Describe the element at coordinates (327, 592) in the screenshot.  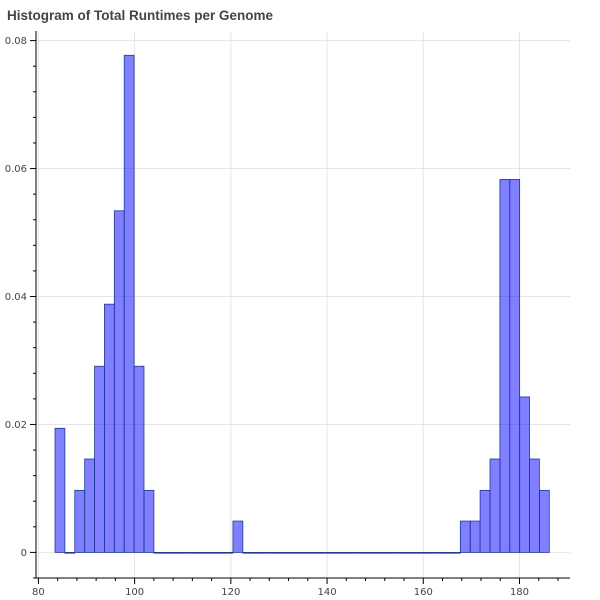
I see `x-tick-label: 140` at that location.